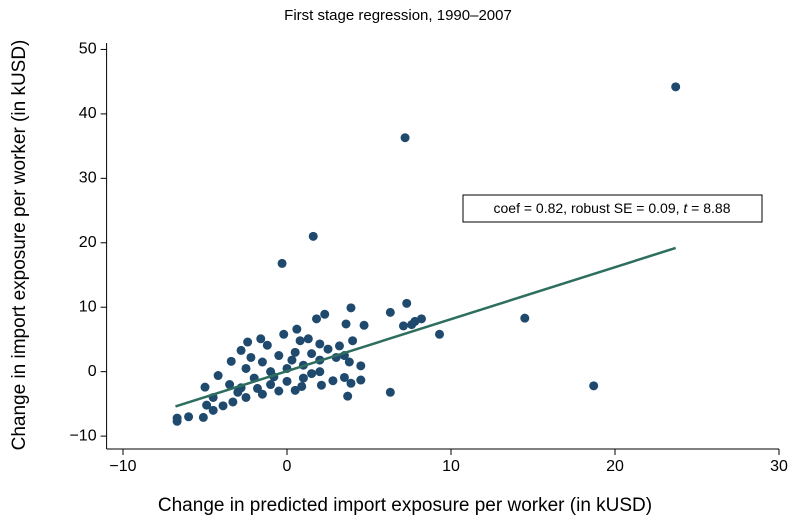 The height and width of the screenshot is (522, 789). What do you see at coordinates (88, 306) in the screenshot?
I see `y-tick-label: 10` at bounding box center [88, 306].